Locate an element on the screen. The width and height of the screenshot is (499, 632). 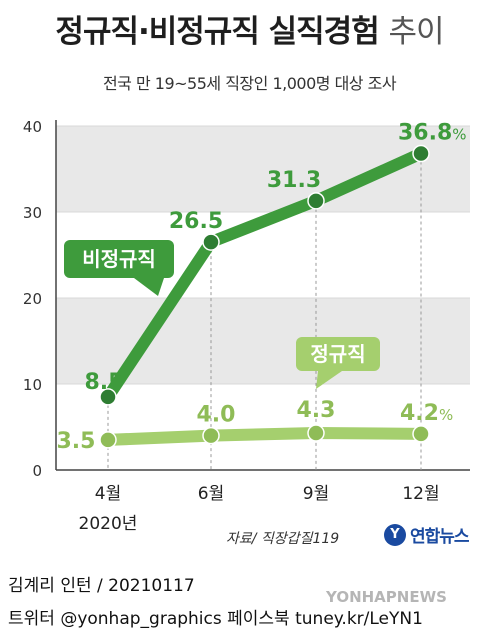
y-tick-label: 20 is located at coordinates (32, 299).